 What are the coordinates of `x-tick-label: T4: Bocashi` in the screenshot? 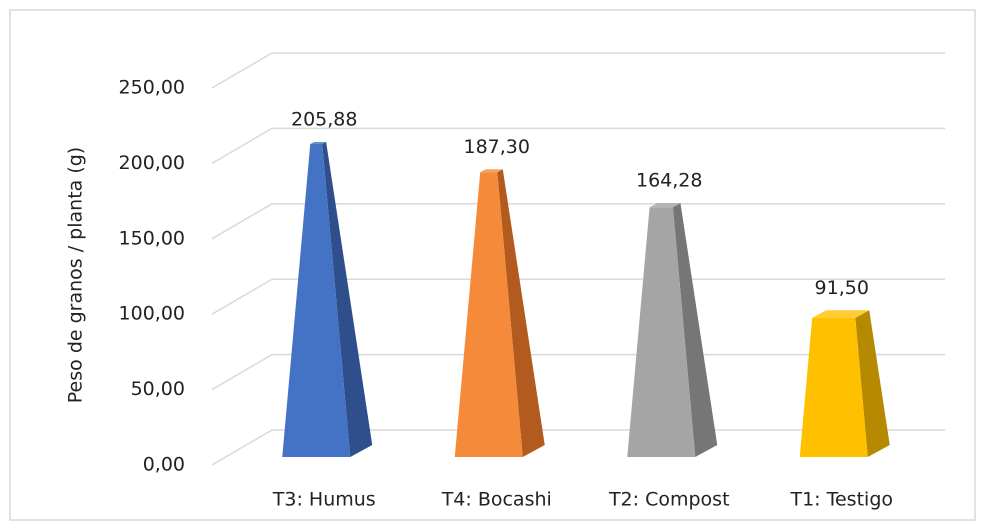 It's located at (496, 500).